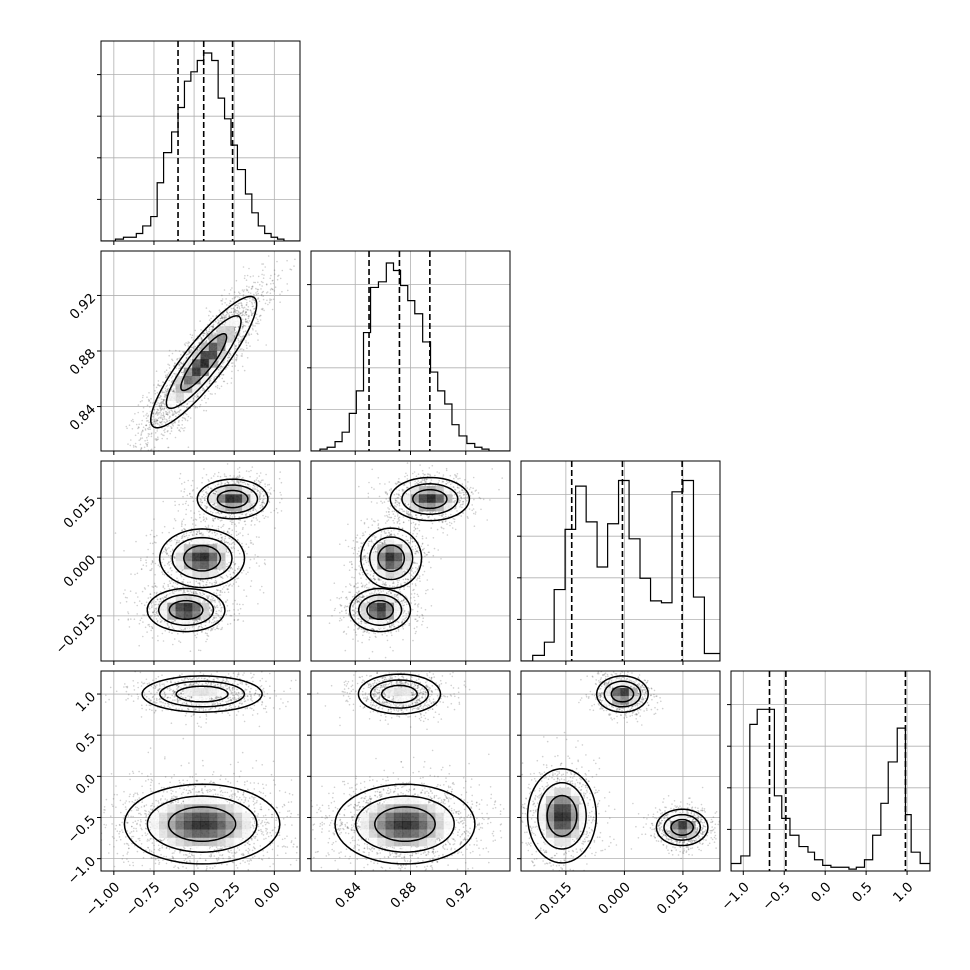 The height and width of the screenshot is (970, 970). I want to click on density-cell, so click(180, 397).